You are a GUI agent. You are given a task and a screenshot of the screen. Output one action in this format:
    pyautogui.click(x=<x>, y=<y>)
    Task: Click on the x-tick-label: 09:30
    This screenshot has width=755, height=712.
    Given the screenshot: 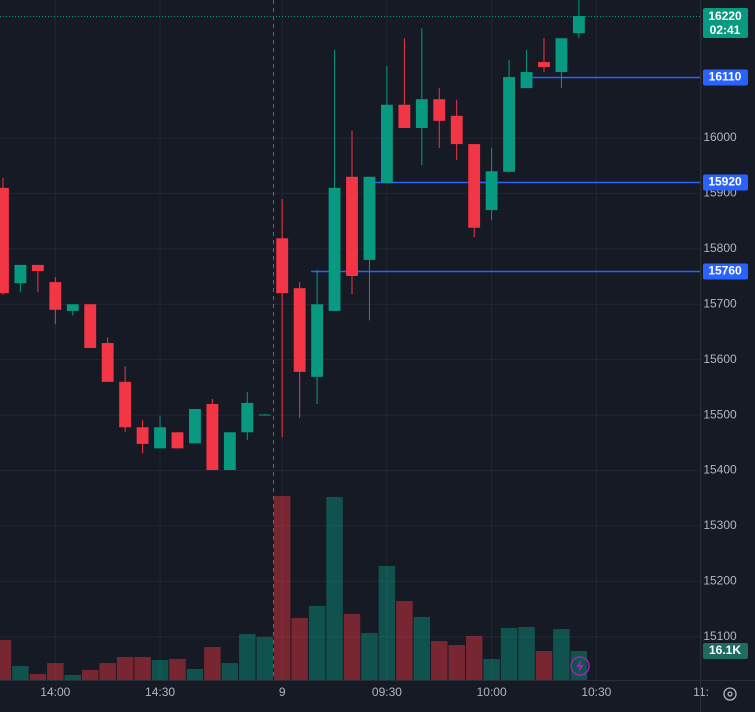 What is the action you would take?
    pyautogui.click(x=387, y=692)
    